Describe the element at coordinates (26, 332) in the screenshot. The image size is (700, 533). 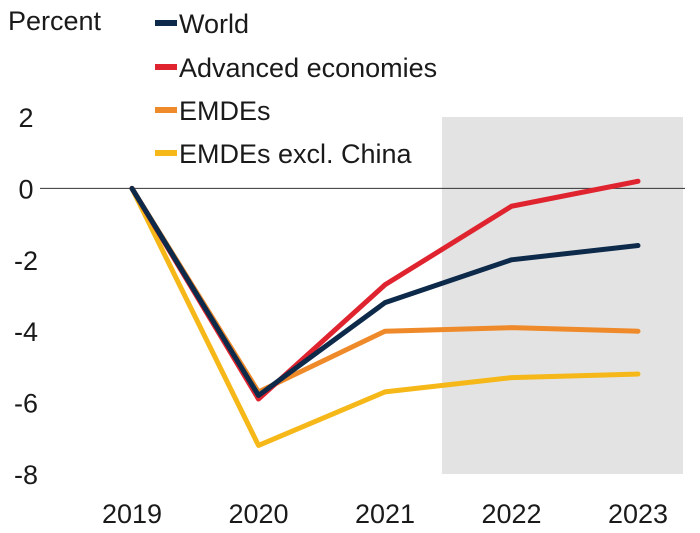
I see `y-tick-label: -4` at that location.